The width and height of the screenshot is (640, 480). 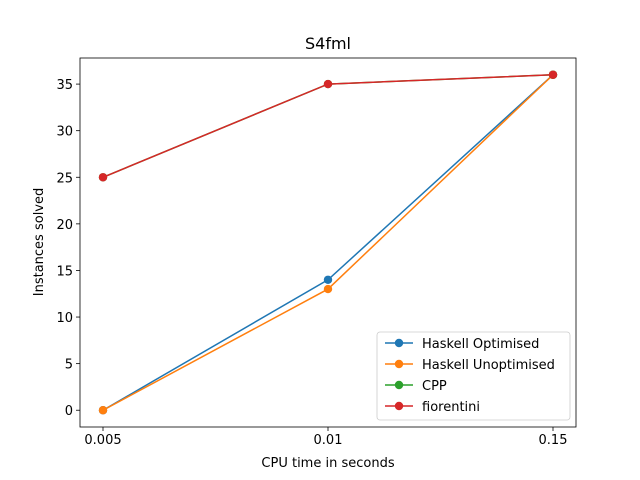 What do you see at coordinates (553, 440) in the screenshot?
I see `x-tick-label: 0.15` at bounding box center [553, 440].